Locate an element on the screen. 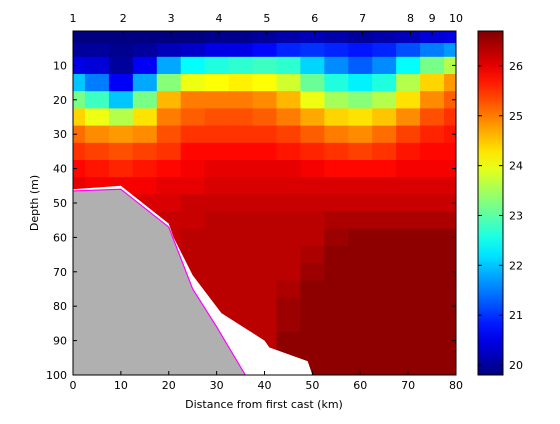 Image resolution: width=560 pixels, height=424 pixels. colorbar-tick-label: 20 is located at coordinates (516, 365).